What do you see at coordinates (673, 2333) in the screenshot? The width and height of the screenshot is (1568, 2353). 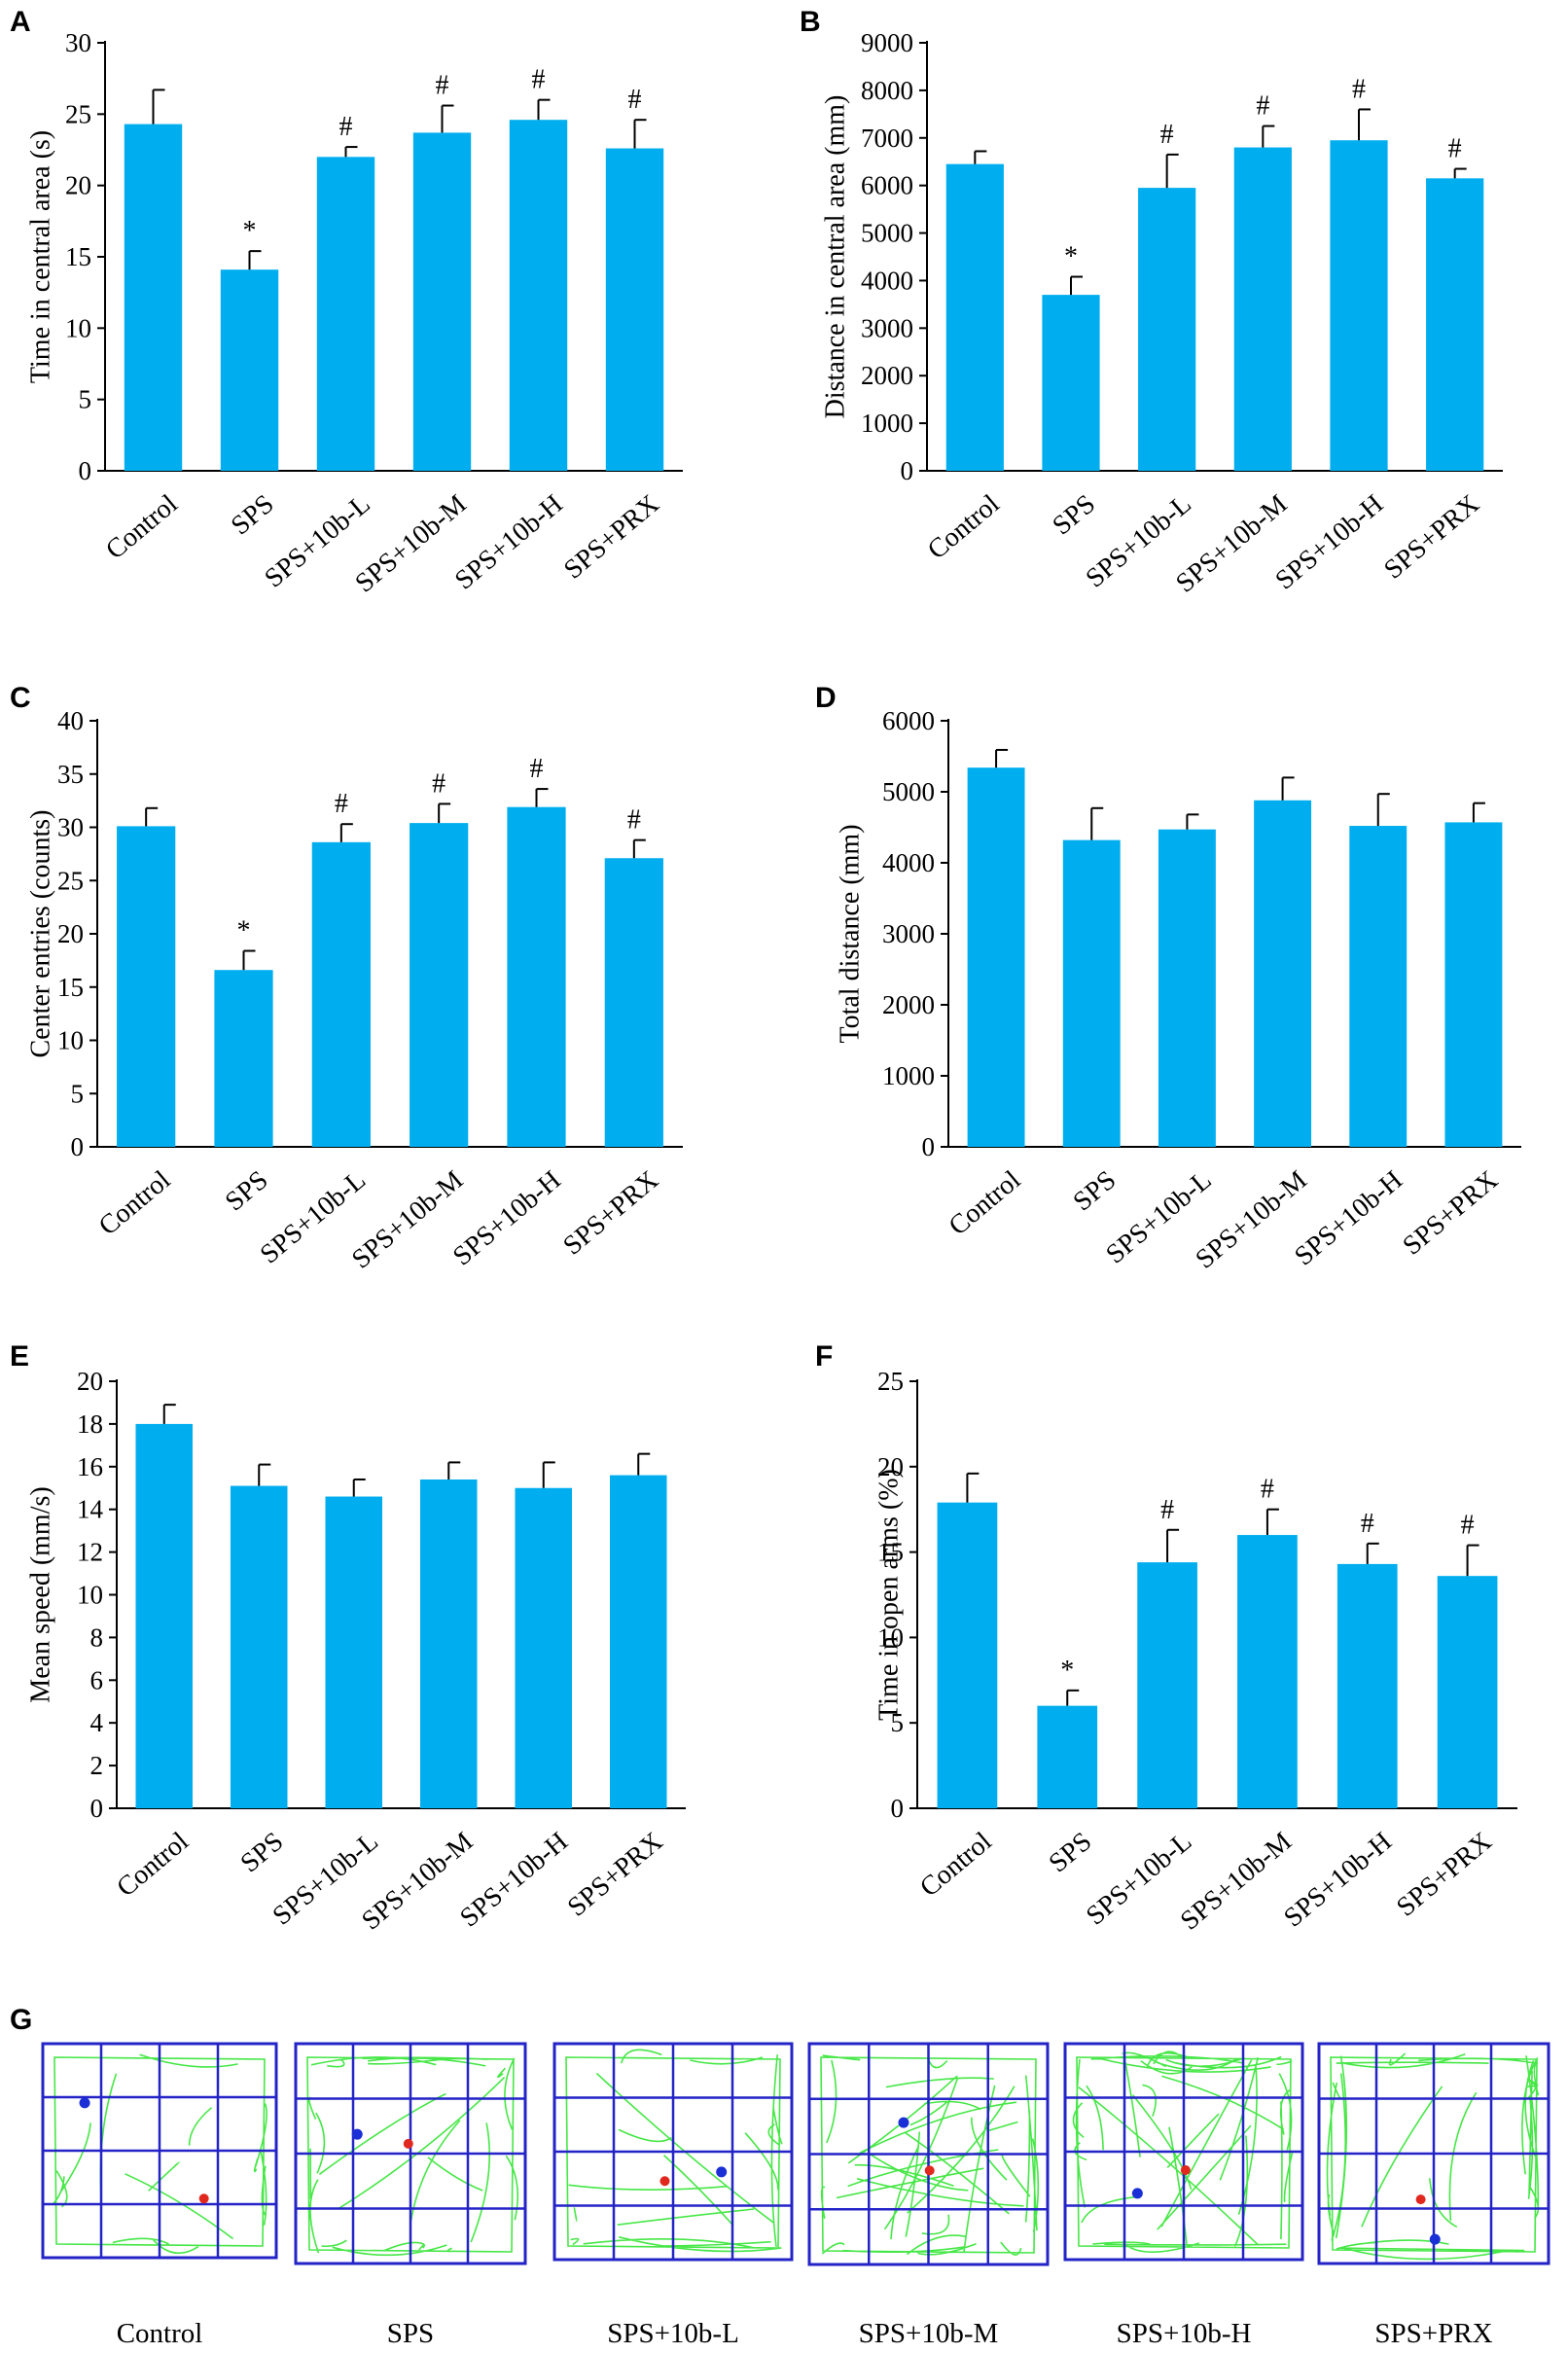 I see `track-plot-label: SPS+10b-L` at bounding box center [673, 2333].